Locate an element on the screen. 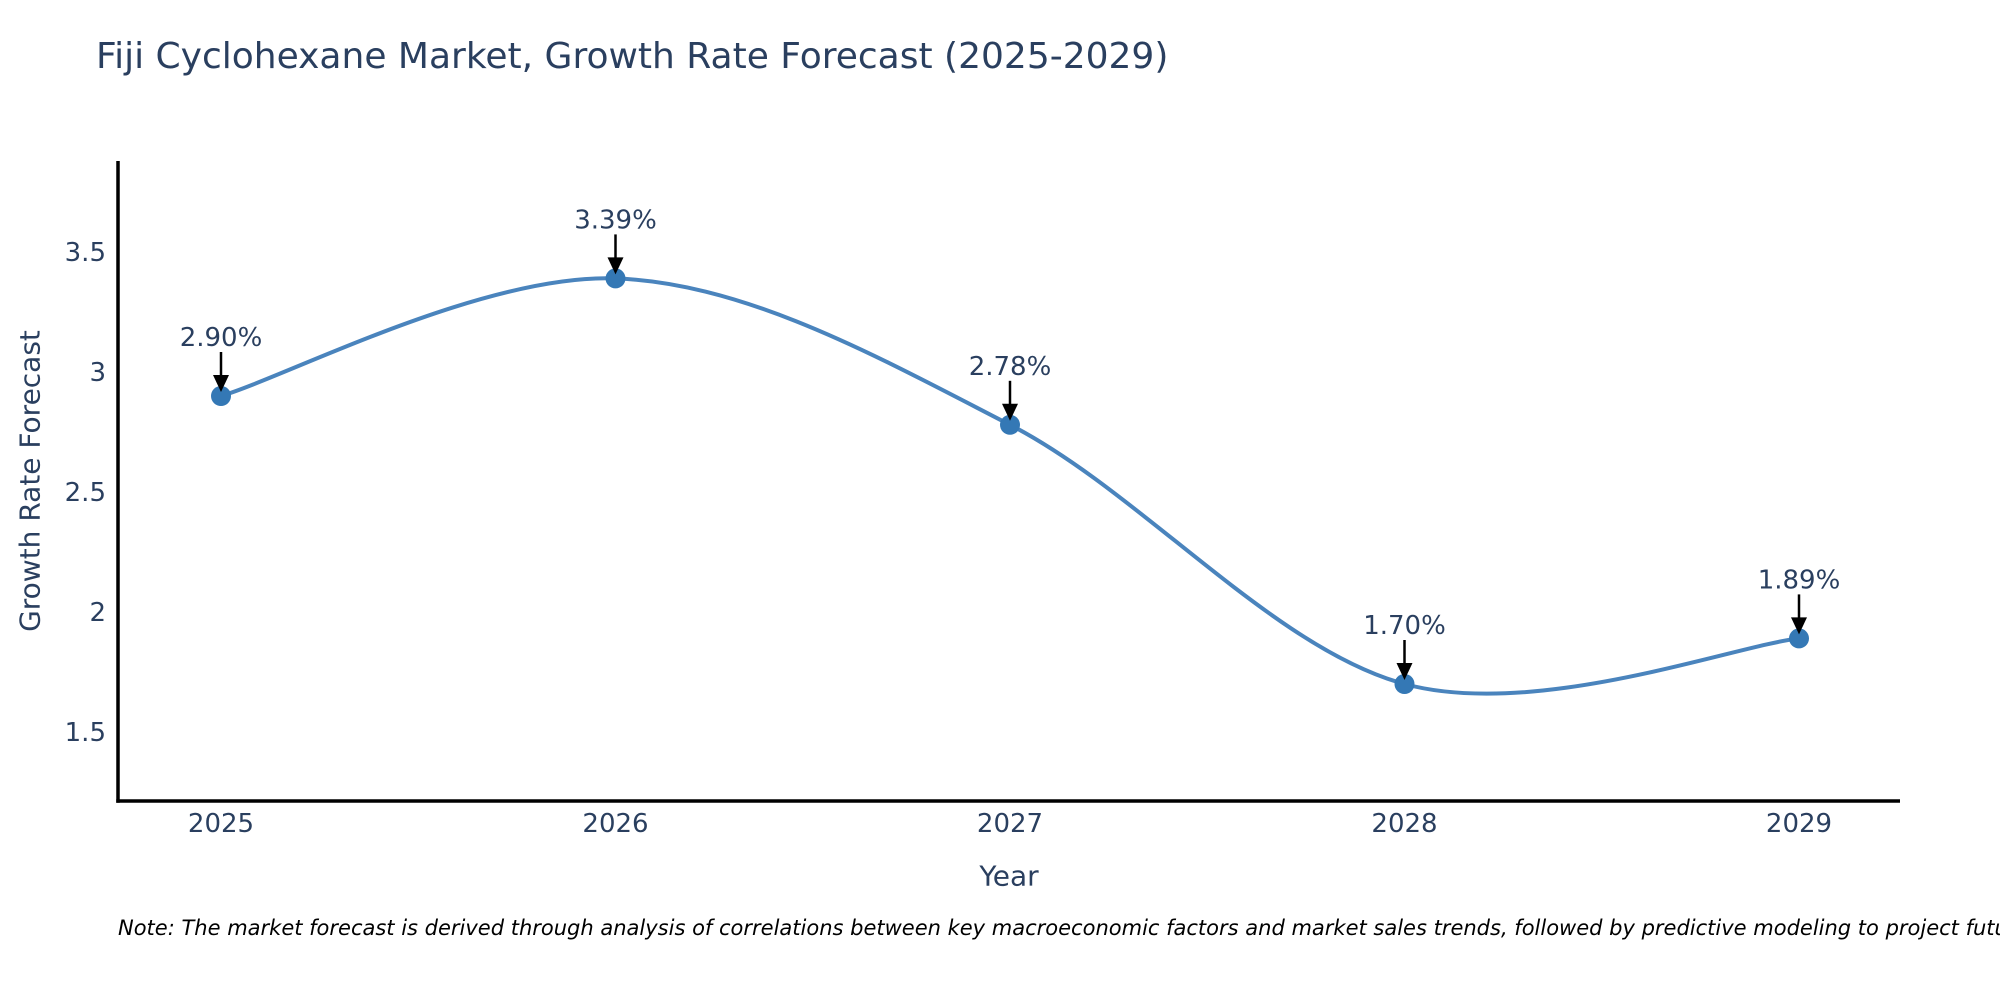 The width and height of the screenshot is (2000, 1000). data-point-marker-2029 is located at coordinates (1799, 638).